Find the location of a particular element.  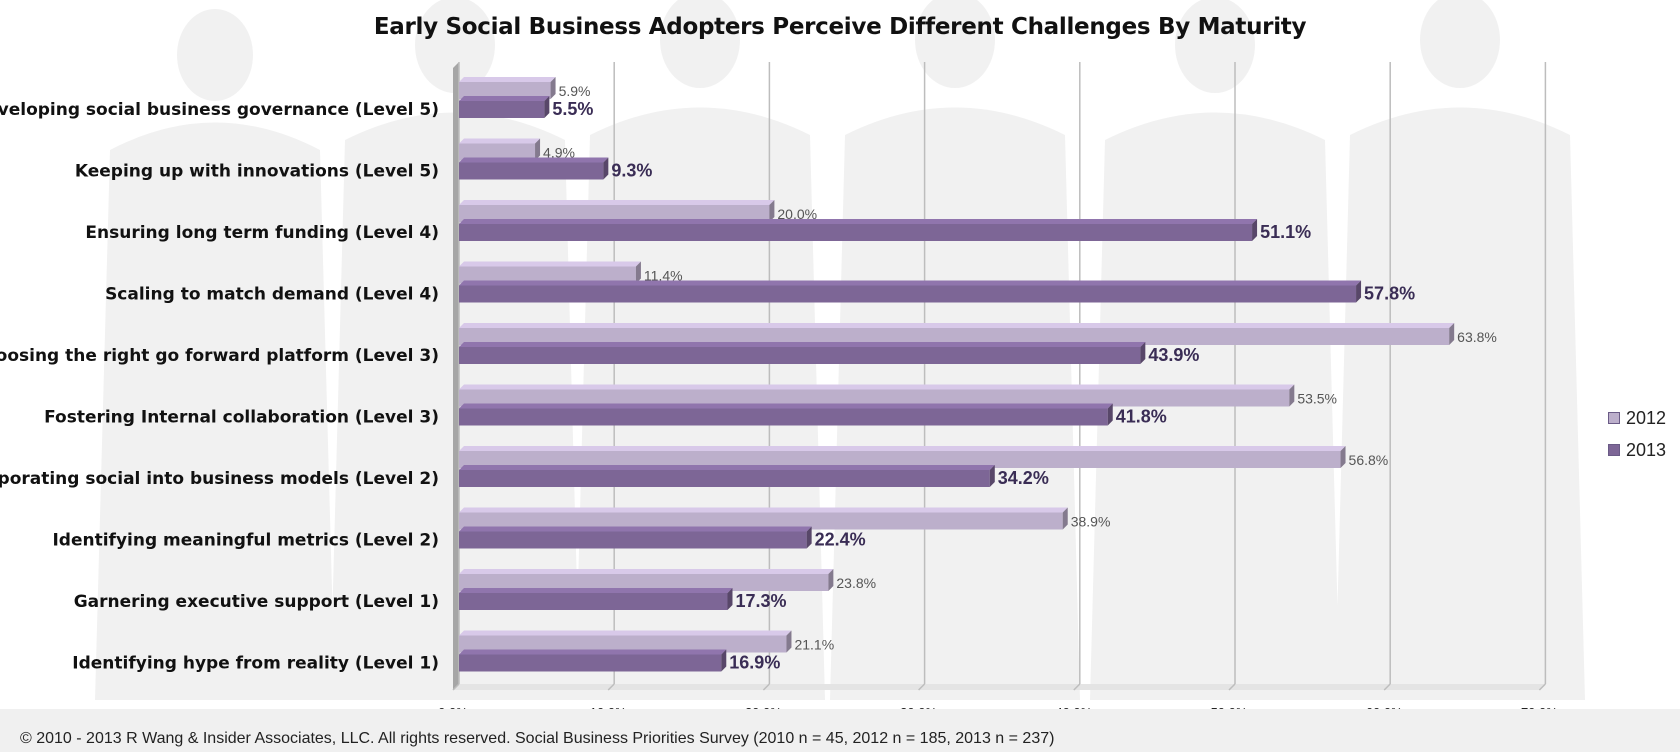

data-label-2013: 22.4% is located at coordinates (840, 540).